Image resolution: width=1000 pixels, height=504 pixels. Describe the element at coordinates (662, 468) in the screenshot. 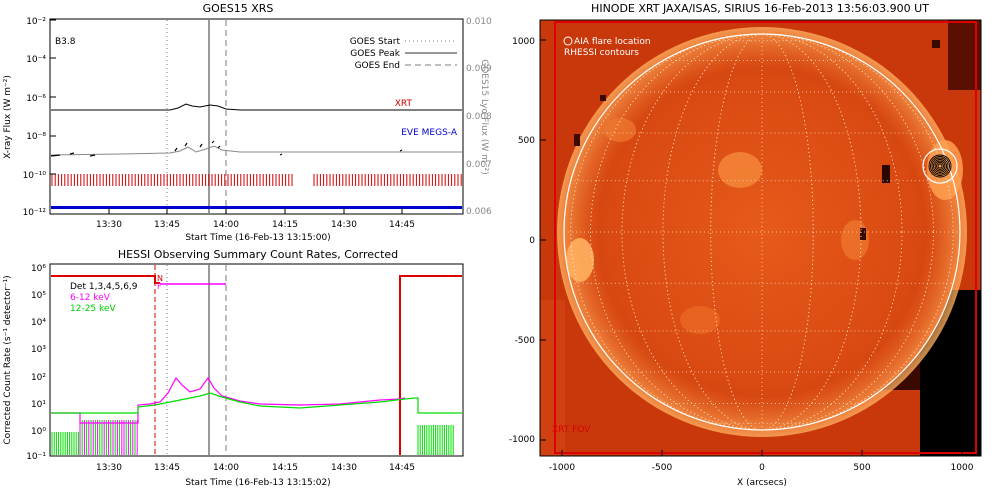

I see `xrt-x-tick: -500` at that location.